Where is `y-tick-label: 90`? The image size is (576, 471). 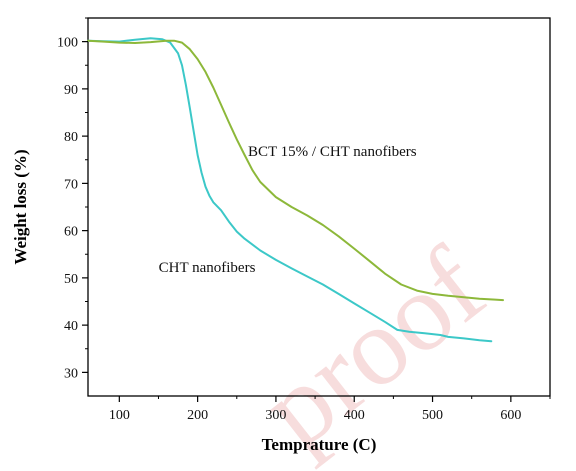
y-tick-label: 90 is located at coordinates (71, 90).